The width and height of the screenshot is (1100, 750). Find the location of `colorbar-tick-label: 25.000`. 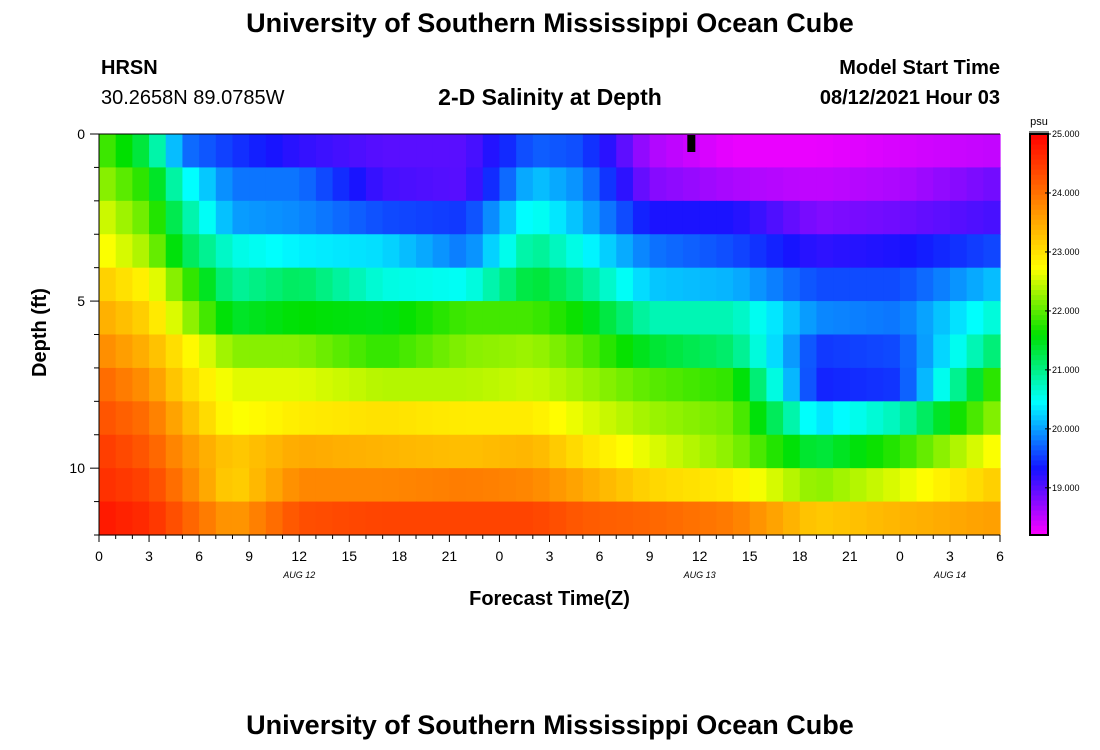

colorbar-tick-label: 25.000 is located at coordinates (1066, 134).